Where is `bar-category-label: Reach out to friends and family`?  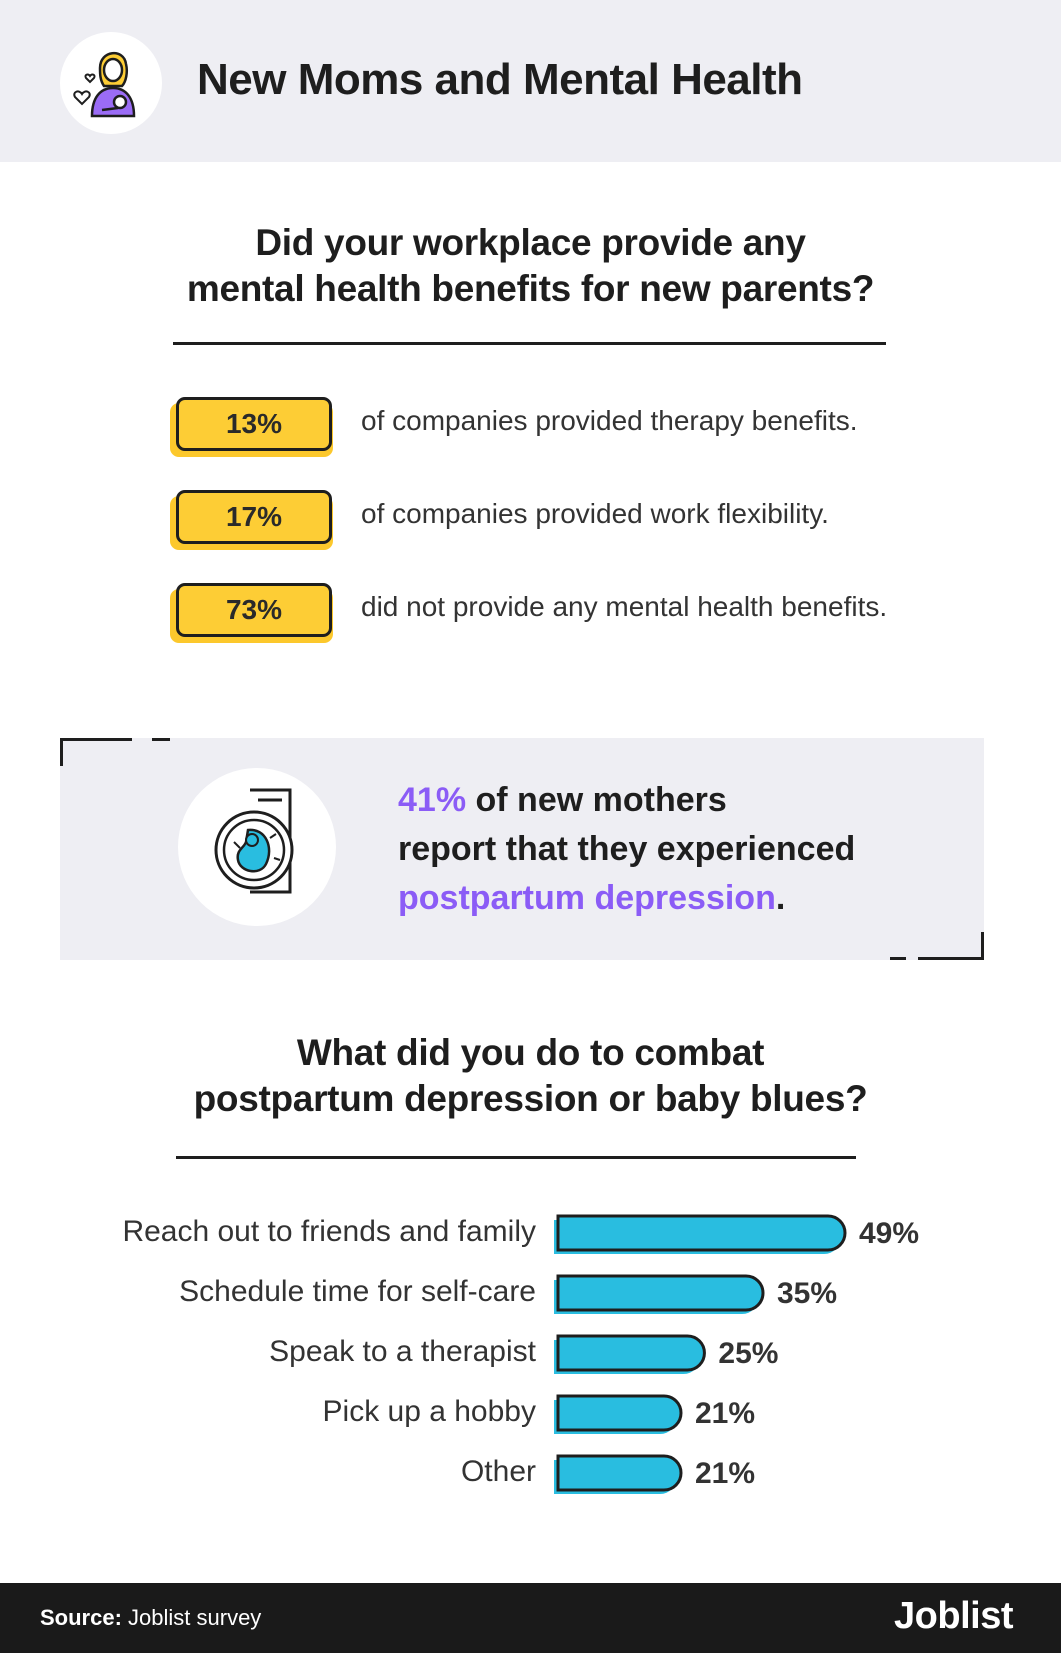 bar-category-label: Reach out to friends and family is located at coordinates (329, 1231).